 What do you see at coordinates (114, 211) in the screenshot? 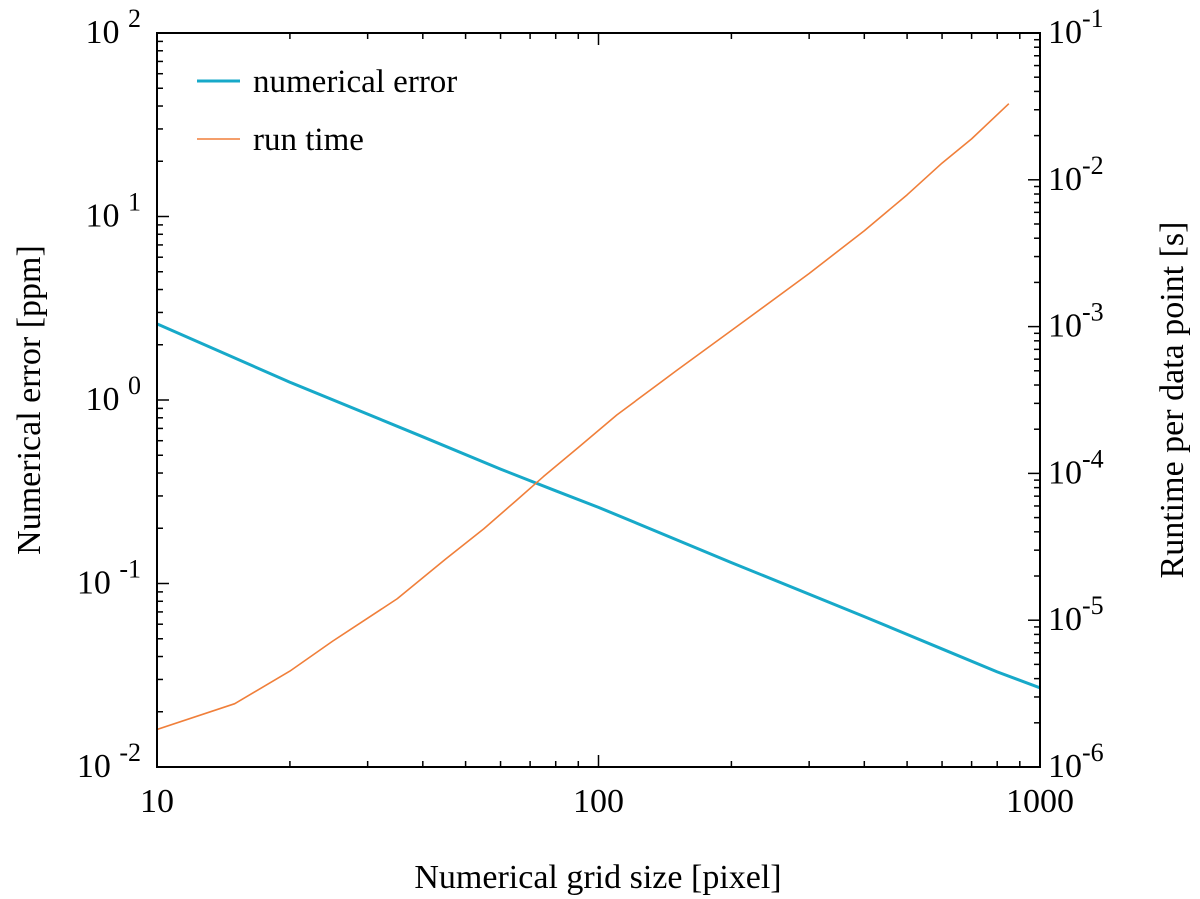
I see `y-left-tick-label: 10 1` at bounding box center [114, 211].